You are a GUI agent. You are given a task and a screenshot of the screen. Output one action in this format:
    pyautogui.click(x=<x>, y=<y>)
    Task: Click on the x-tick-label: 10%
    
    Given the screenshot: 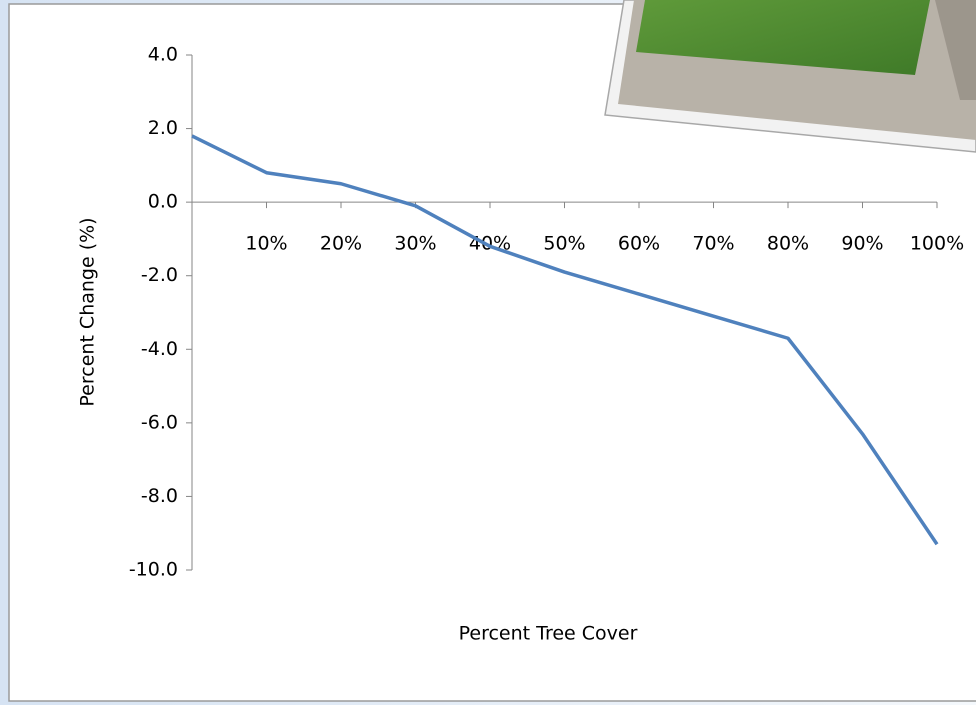 What is the action you would take?
    pyautogui.click(x=266, y=244)
    